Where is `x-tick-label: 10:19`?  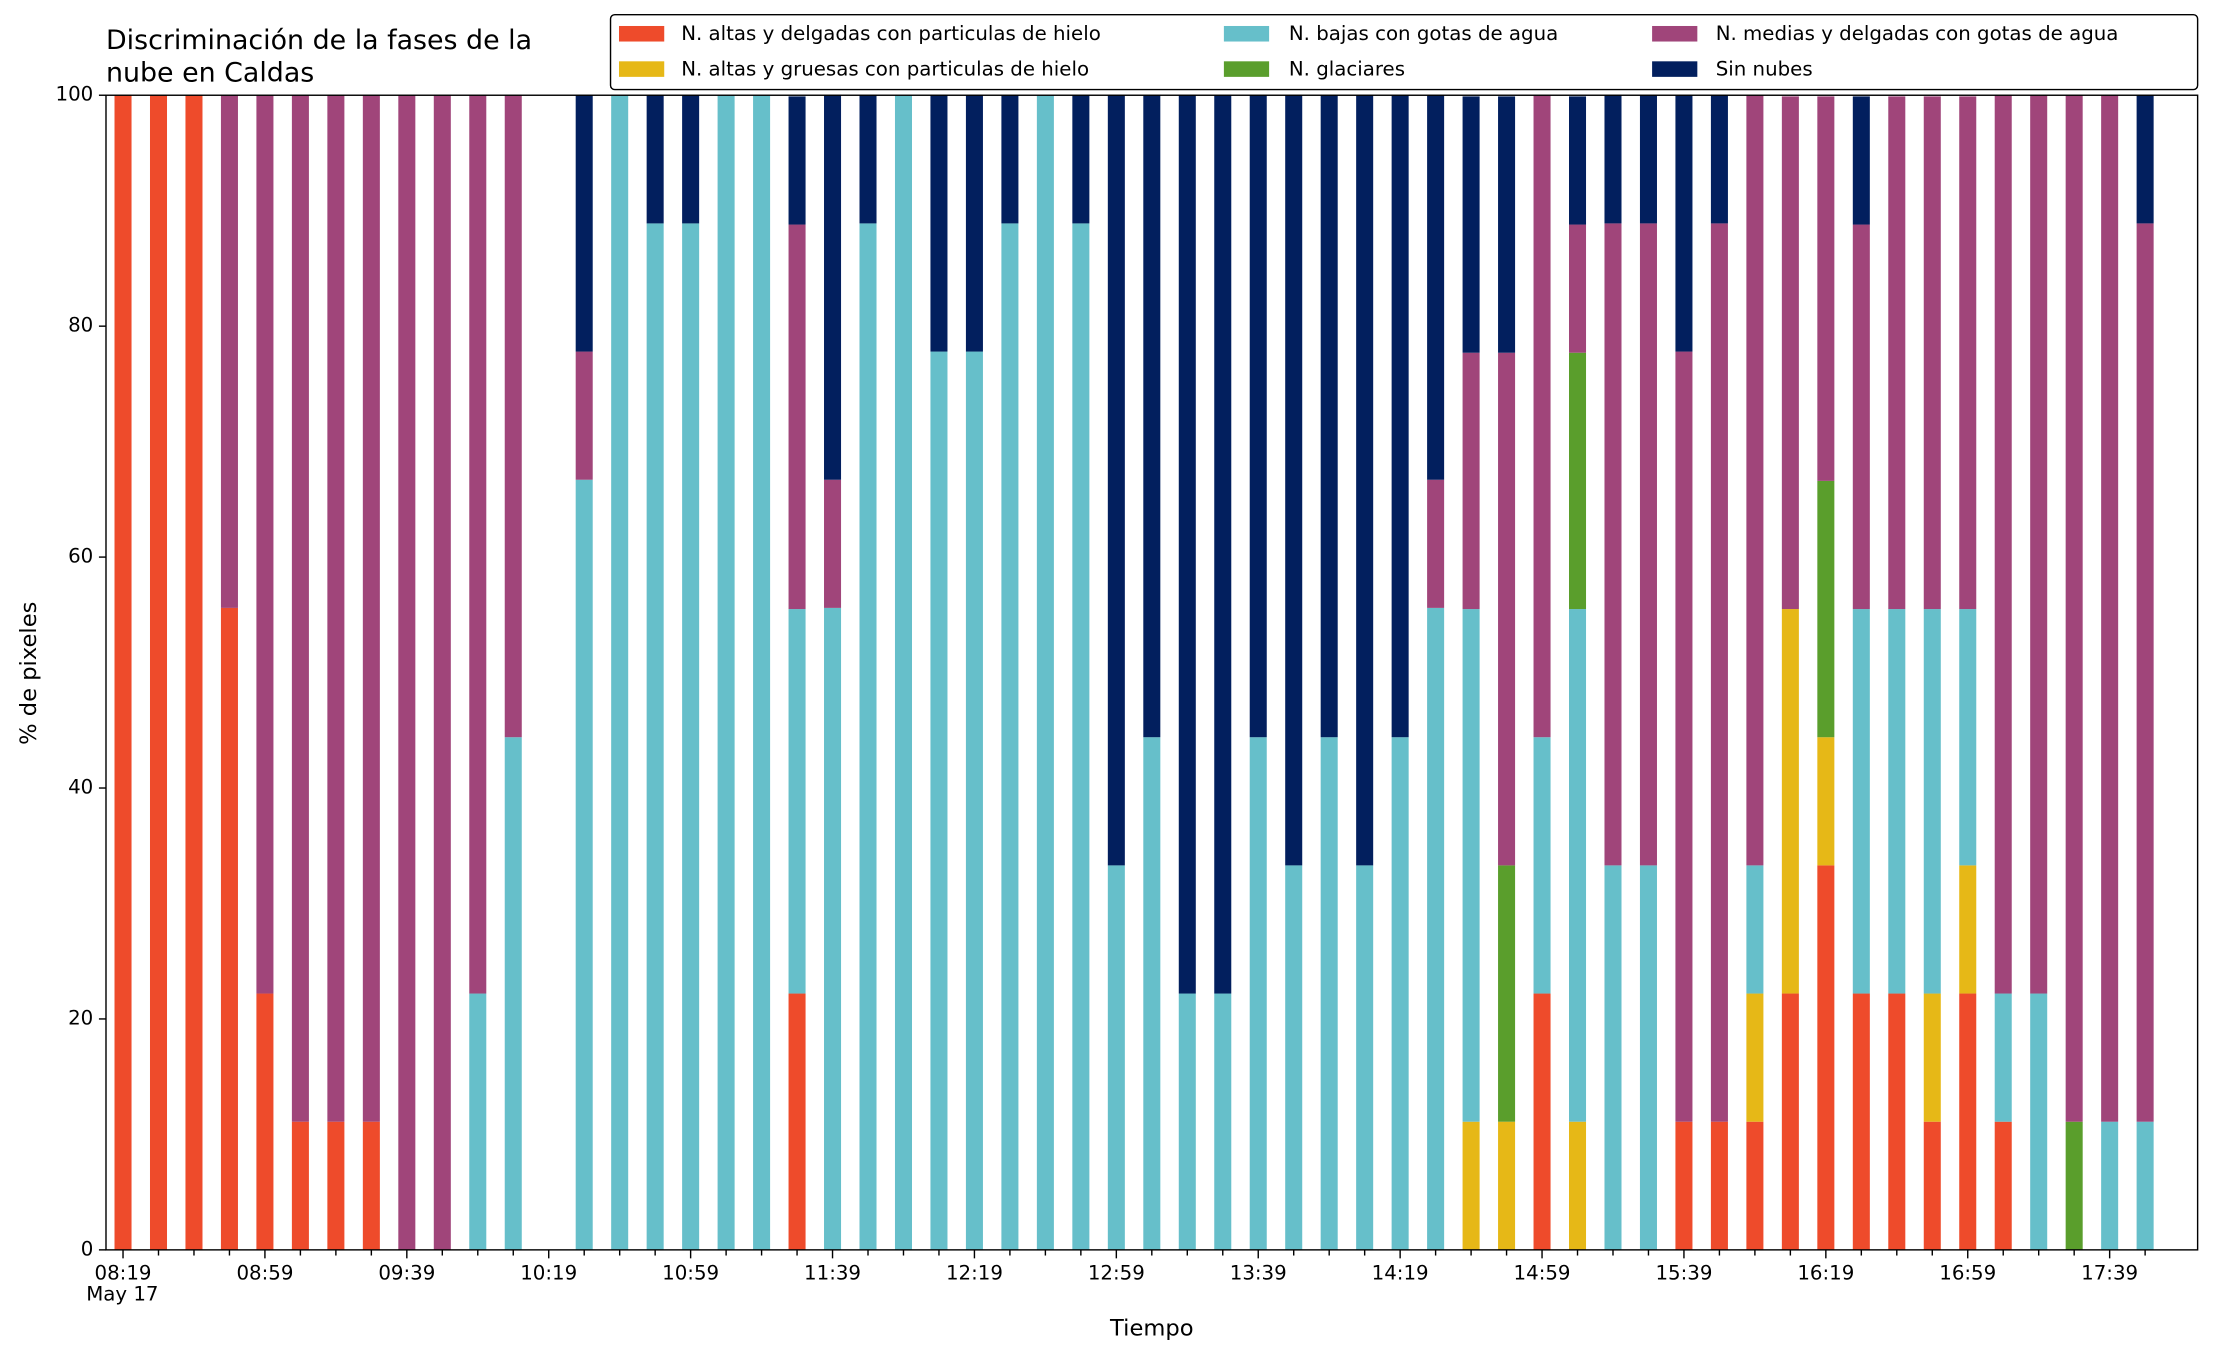
x-tick-label: 10:19 is located at coordinates (548, 1272).